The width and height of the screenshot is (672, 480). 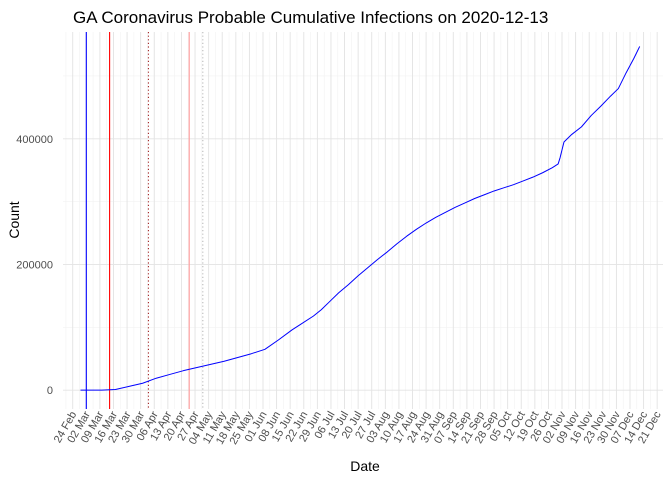 What do you see at coordinates (50, 391) in the screenshot?
I see `y-tick-label: 0` at bounding box center [50, 391].